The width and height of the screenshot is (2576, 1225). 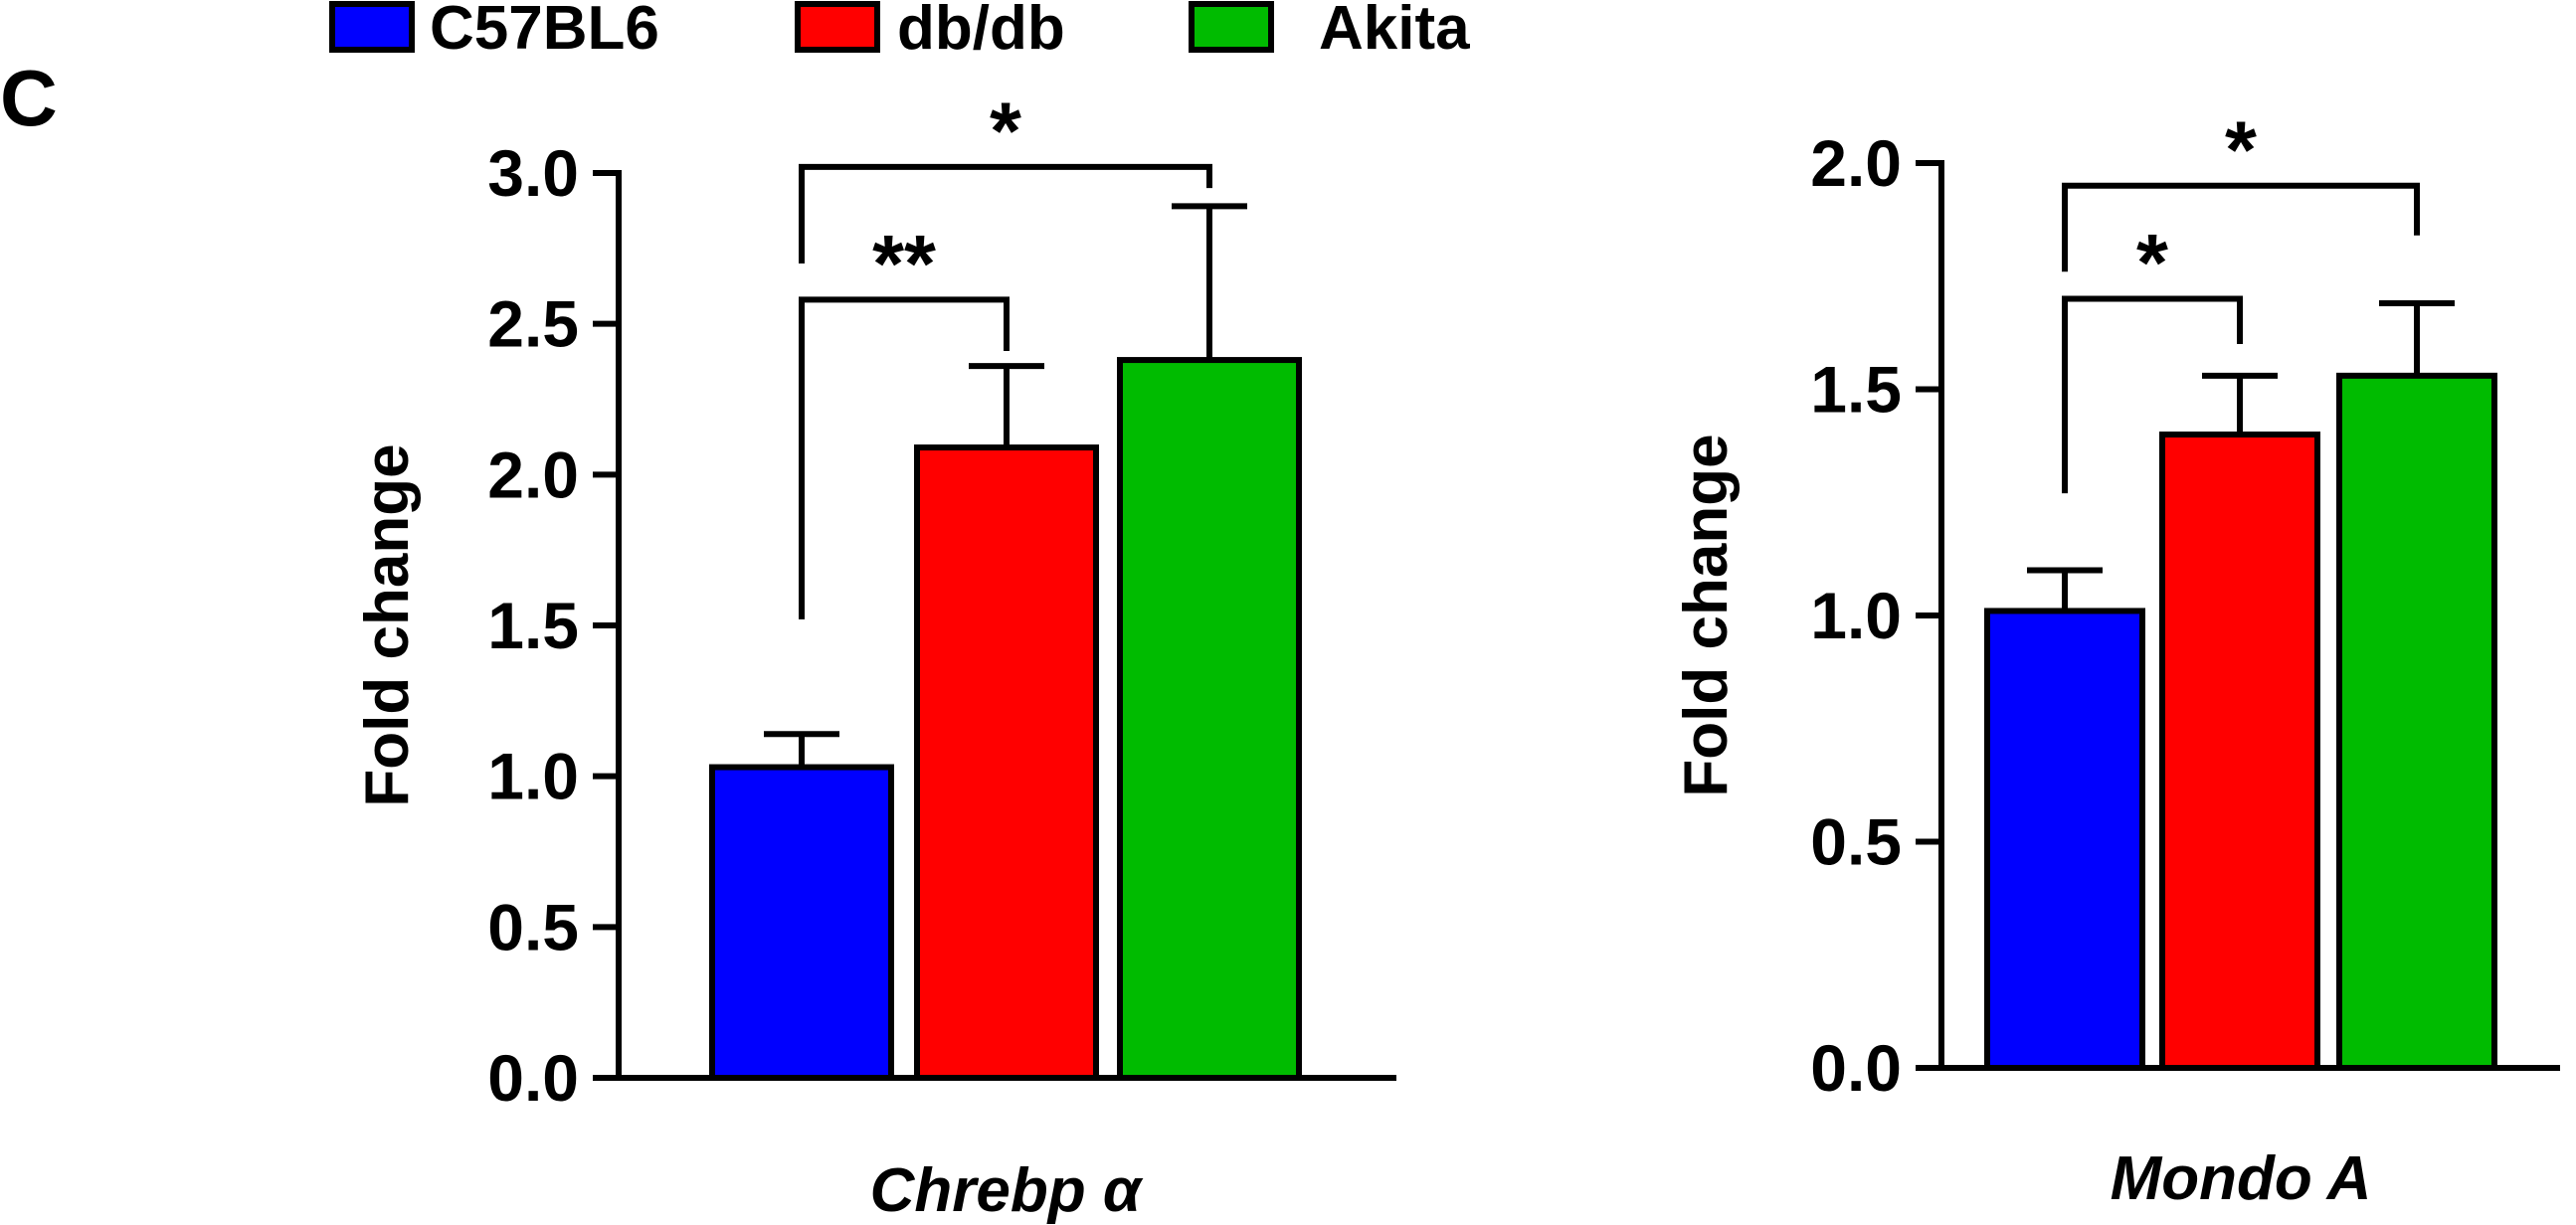 I want to click on significance-label-0: *, so click(x=2152, y=264).